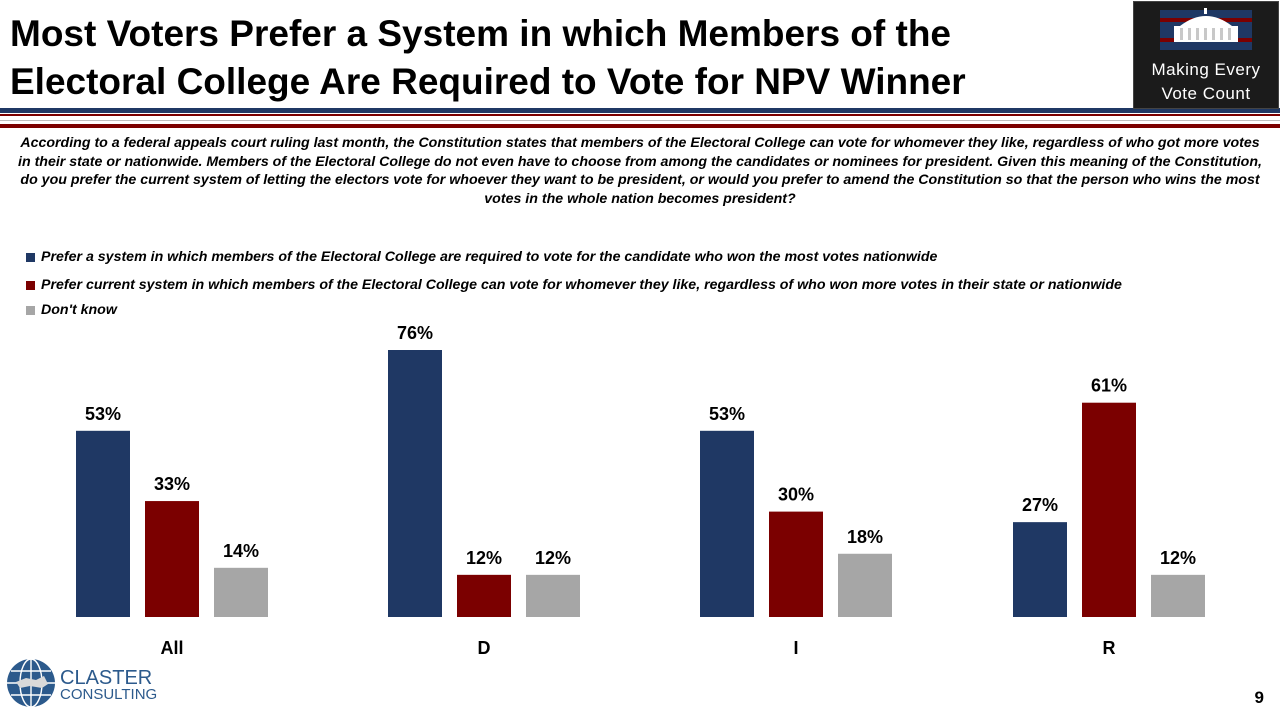  What do you see at coordinates (1206, 93) in the screenshot?
I see `logo-text-line-2: Vote Count` at bounding box center [1206, 93].